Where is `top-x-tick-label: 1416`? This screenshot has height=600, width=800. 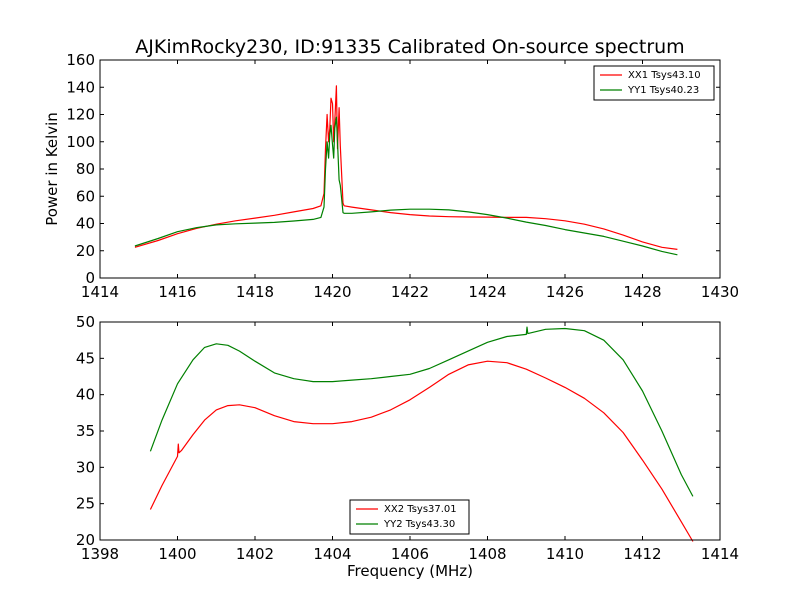
top-x-tick-label: 1416 is located at coordinates (177, 292).